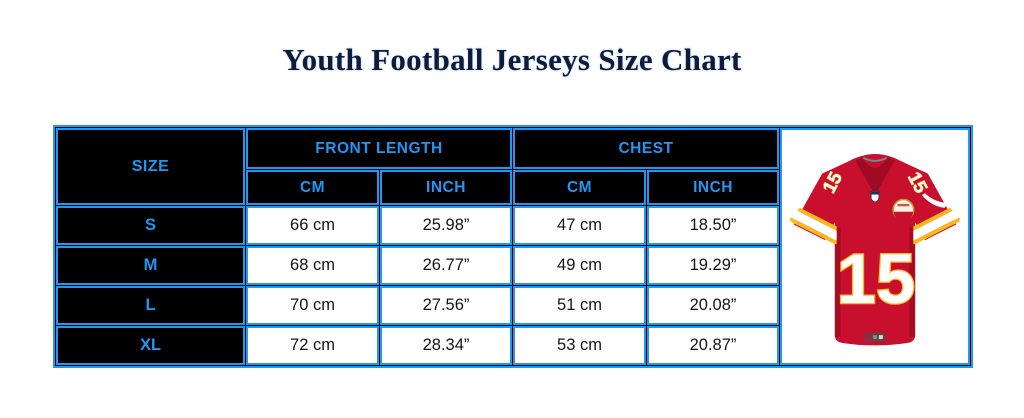 Image resolution: width=1024 pixels, height=418 pixels. I want to click on jersey-graphic: 15 15 15, so click(875, 249).